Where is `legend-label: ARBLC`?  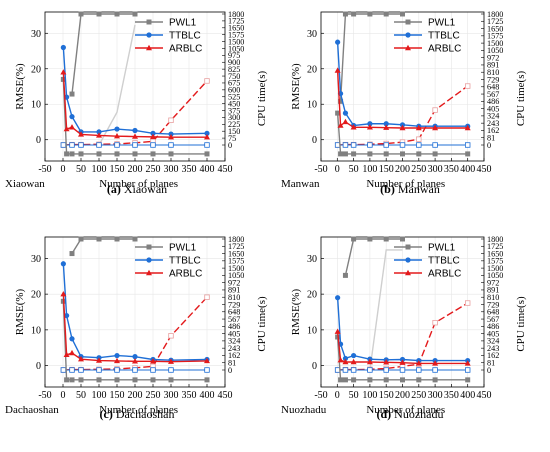 legend-label: ARBLC is located at coordinates (444, 49).